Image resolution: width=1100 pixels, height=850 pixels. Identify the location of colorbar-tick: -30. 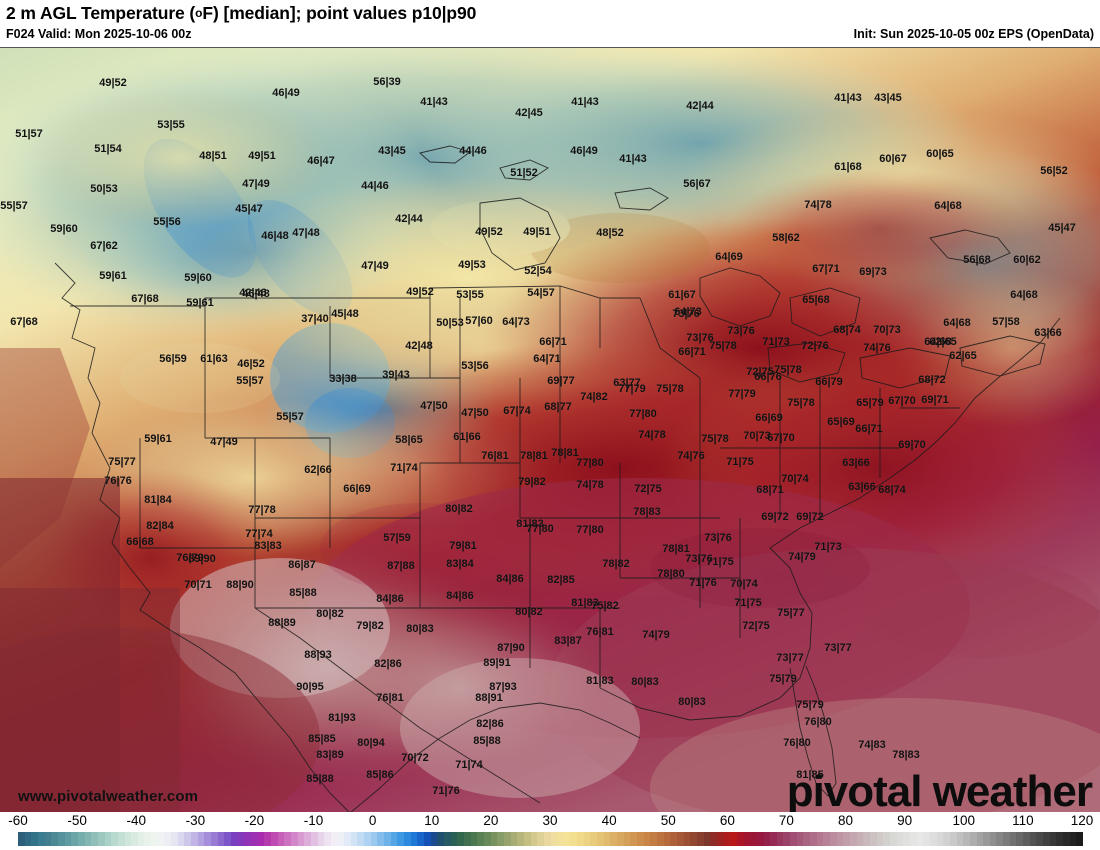
(195, 820).